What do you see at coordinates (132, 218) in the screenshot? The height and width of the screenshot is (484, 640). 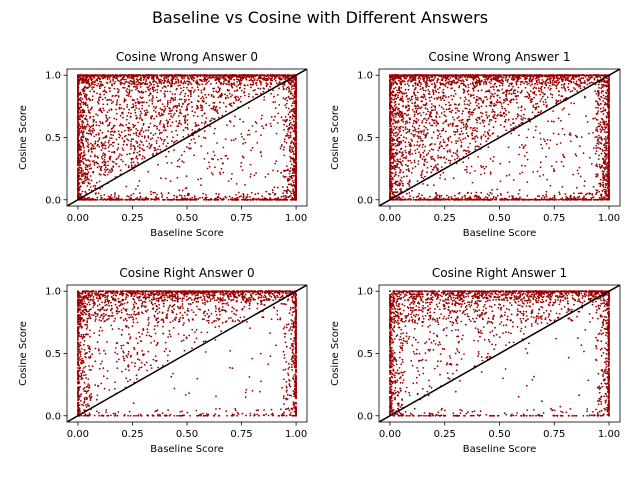 I see `x-tick-label: 0.25` at bounding box center [132, 218].